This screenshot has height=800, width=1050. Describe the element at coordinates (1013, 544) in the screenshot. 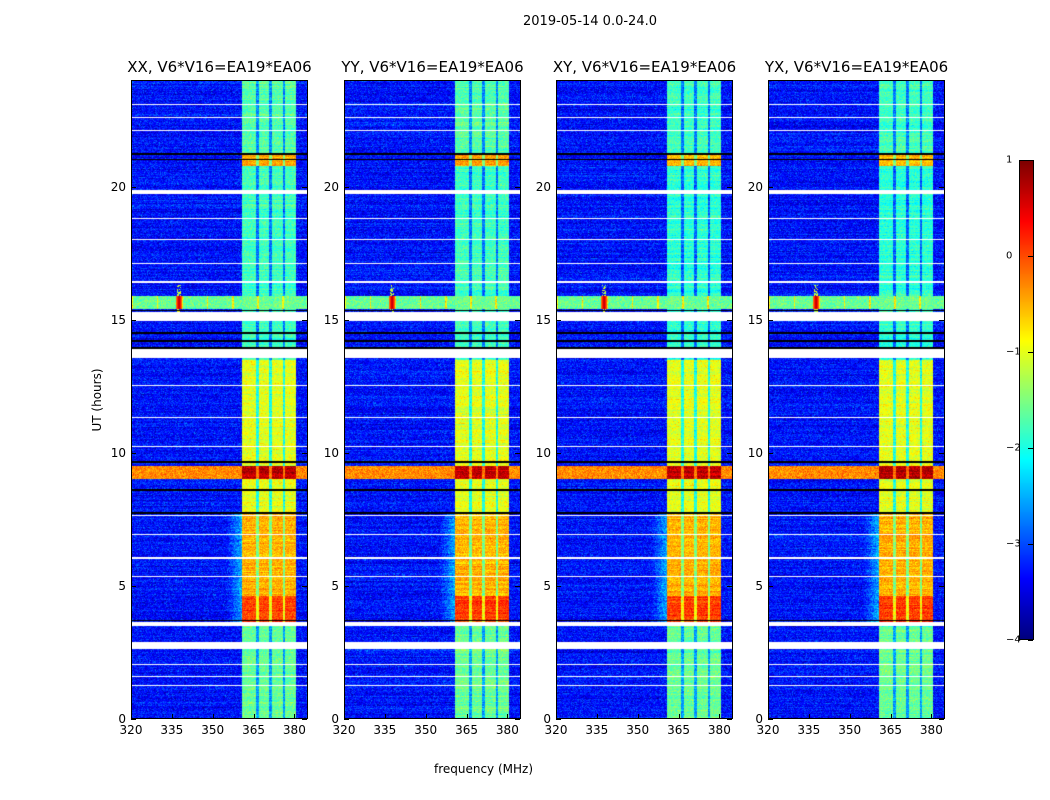

I see `colorbar-tick-label: −3` at that location.